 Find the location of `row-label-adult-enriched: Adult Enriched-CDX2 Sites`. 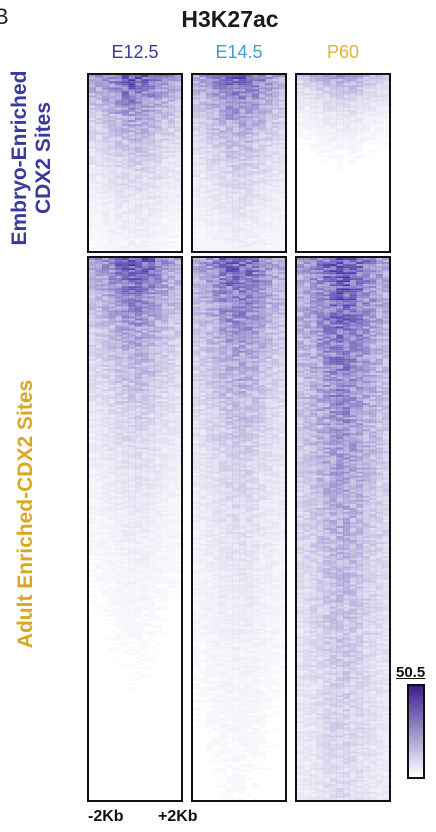

row-label-adult-enriched: Adult Enriched-CDX2 Sites is located at coordinates (25, 514).